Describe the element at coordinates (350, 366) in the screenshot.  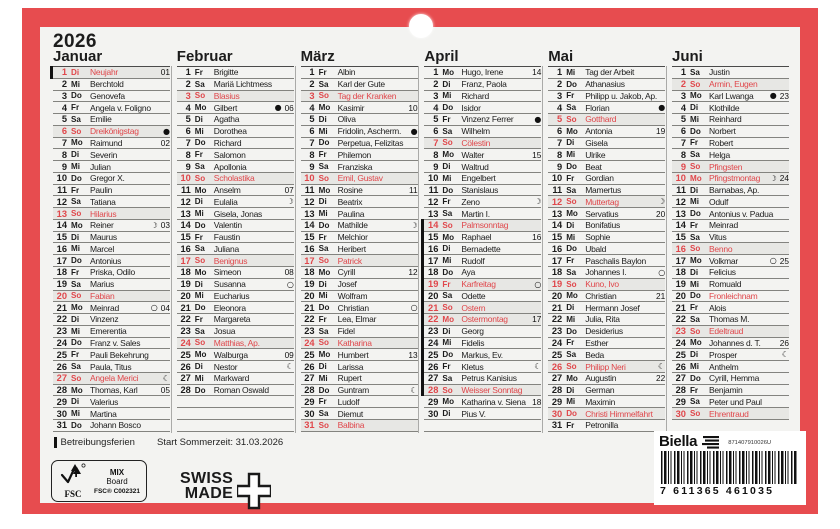
I see `day-name: Larissa` at that location.